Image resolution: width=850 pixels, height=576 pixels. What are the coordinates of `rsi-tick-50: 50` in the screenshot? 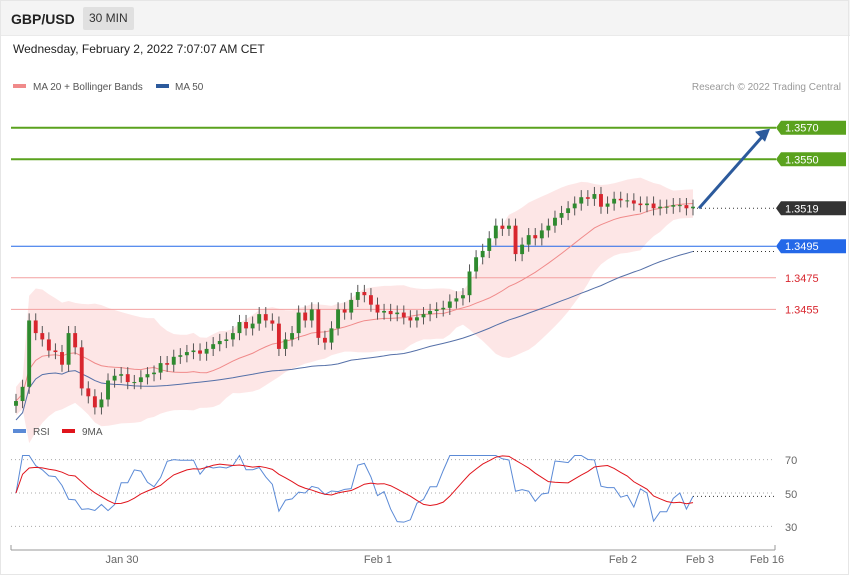 It's located at (791, 495).